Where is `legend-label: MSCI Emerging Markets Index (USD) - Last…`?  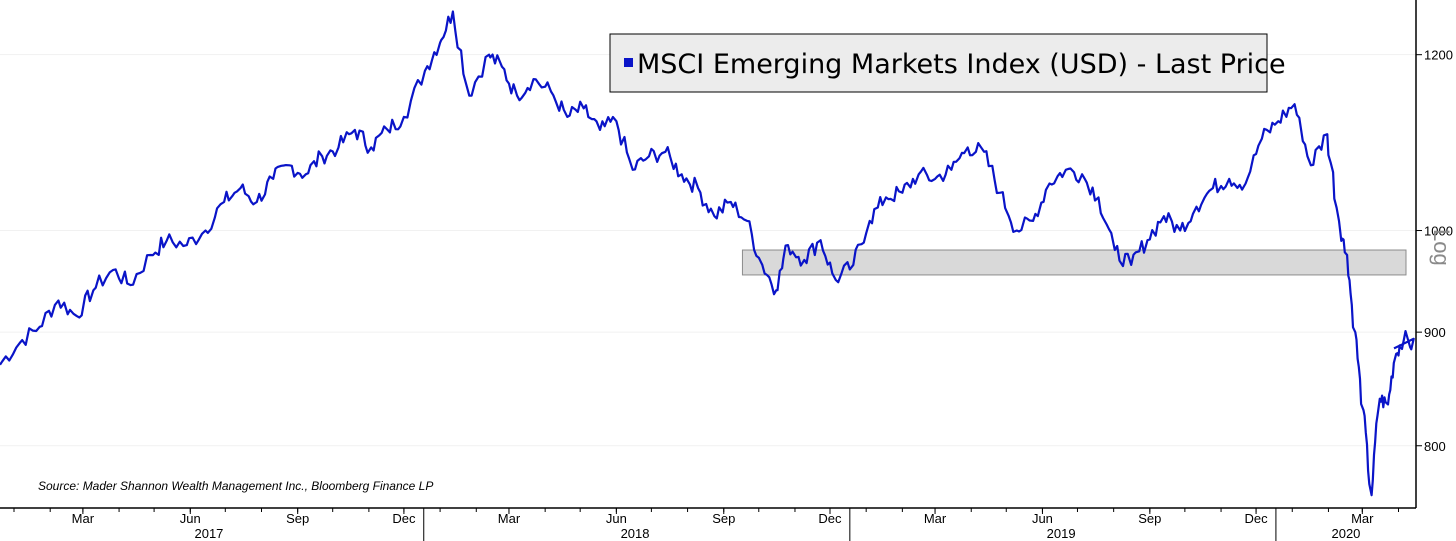
legend-label: MSCI Emerging Markets Index (USD) - Last… is located at coordinates (961, 64).